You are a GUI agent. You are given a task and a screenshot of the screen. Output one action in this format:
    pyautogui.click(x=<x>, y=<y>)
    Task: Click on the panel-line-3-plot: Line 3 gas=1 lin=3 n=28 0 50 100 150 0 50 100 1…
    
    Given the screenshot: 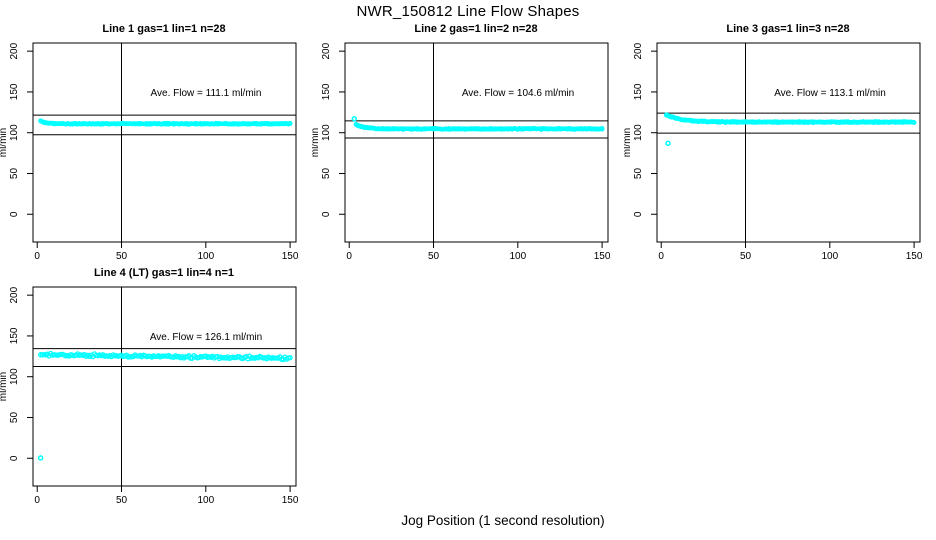 What is the action you would take?
    pyautogui.click(x=773, y=142)
    